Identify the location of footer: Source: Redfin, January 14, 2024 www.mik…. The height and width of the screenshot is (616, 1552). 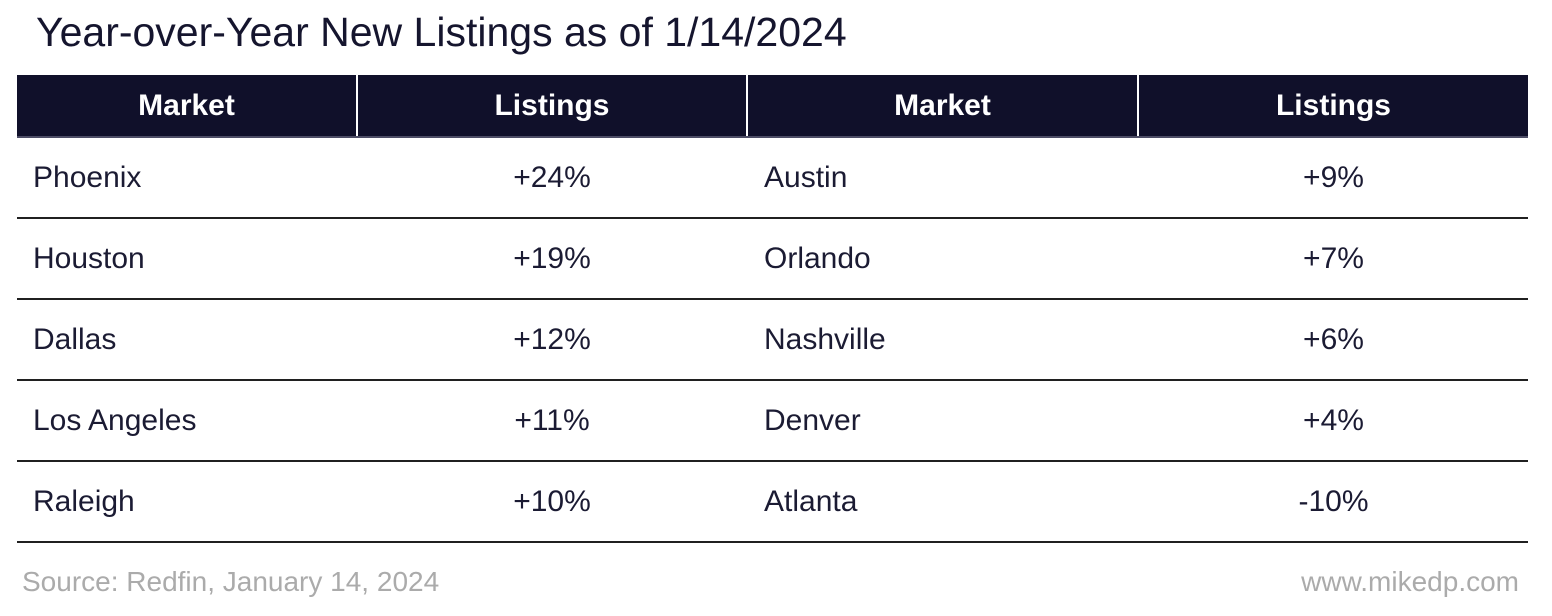
(772, 582).